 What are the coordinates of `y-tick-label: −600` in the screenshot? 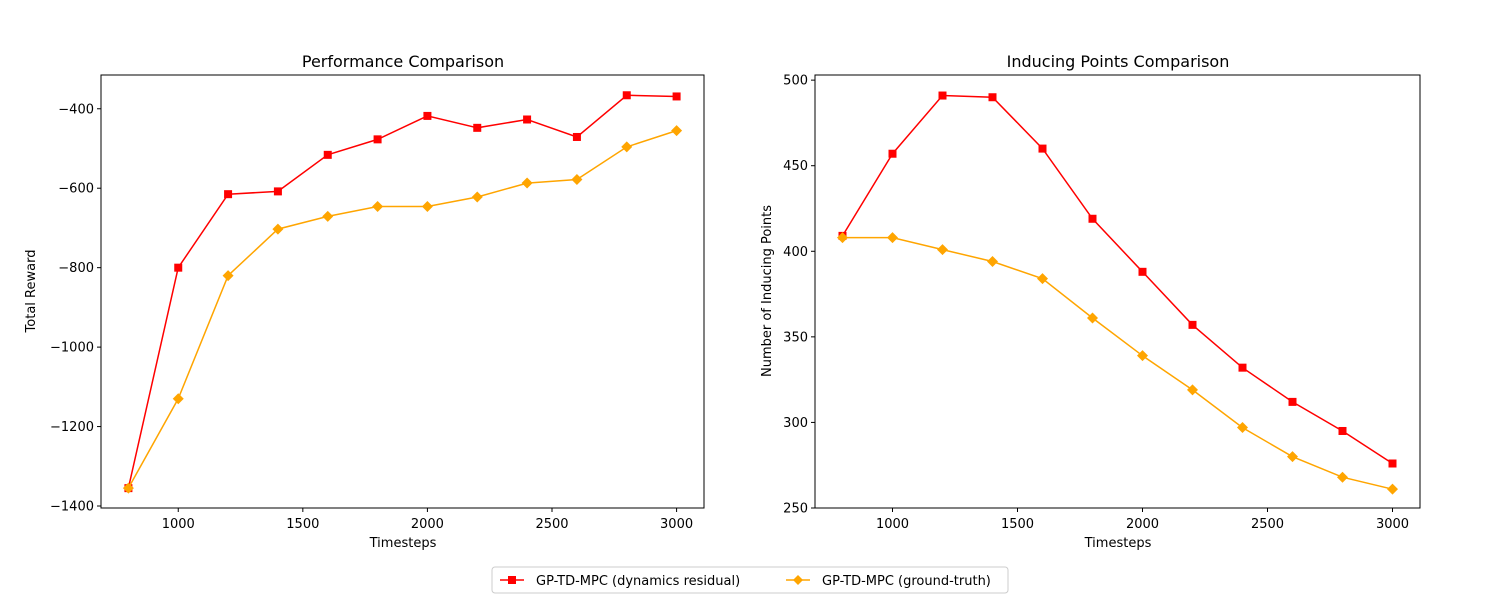 It's located at (76, 189).